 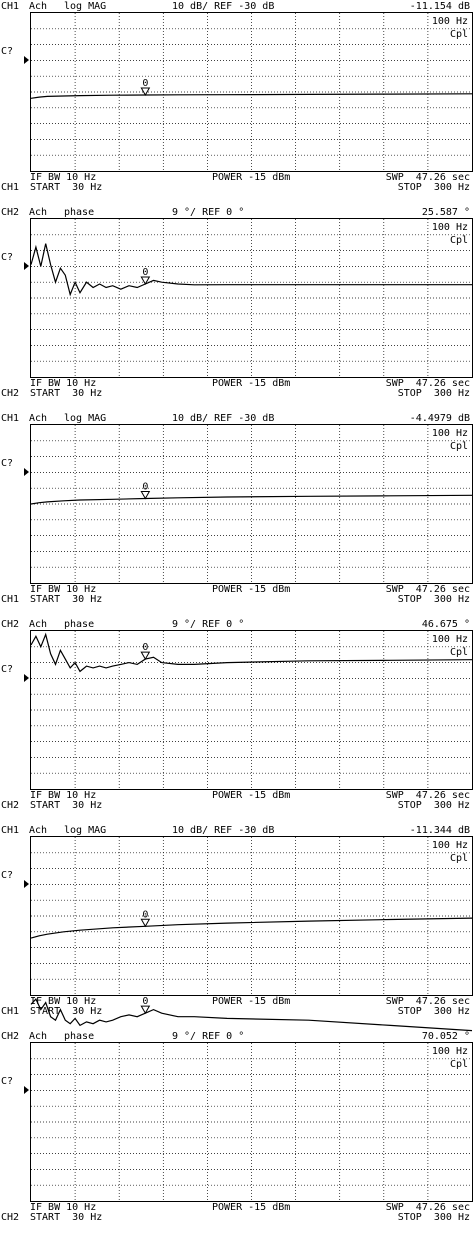 I want to click on marker-value-readout: -11.344 dB, so click(x=439, y=830).